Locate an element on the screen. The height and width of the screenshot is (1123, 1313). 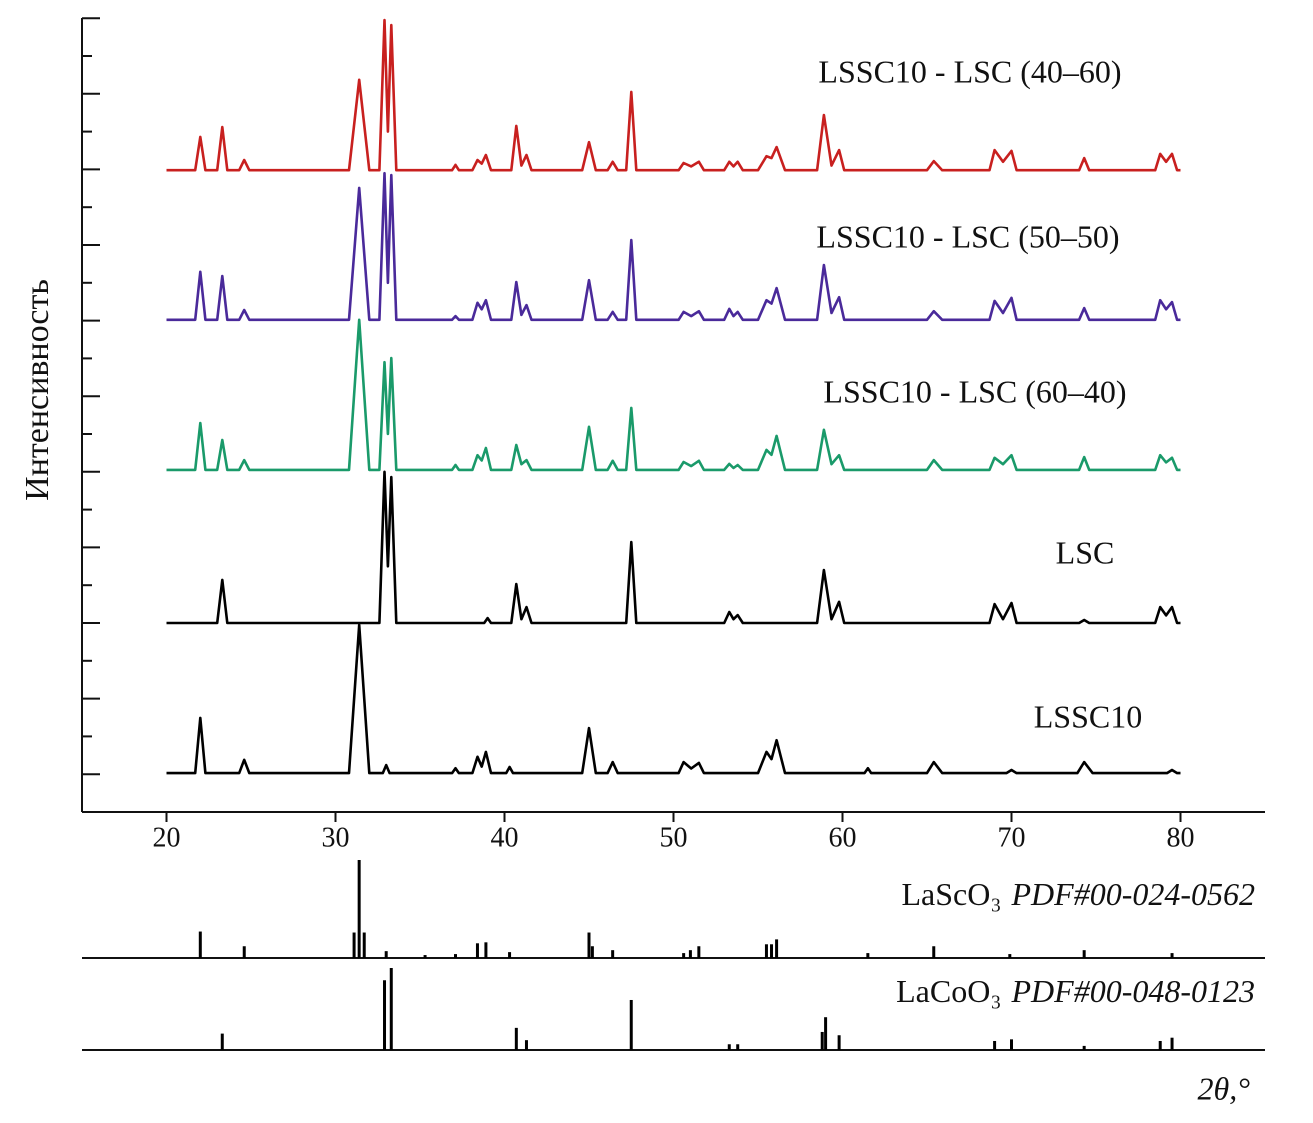
reference-phase: LaScO₃ is located at coordinates (951, 894).